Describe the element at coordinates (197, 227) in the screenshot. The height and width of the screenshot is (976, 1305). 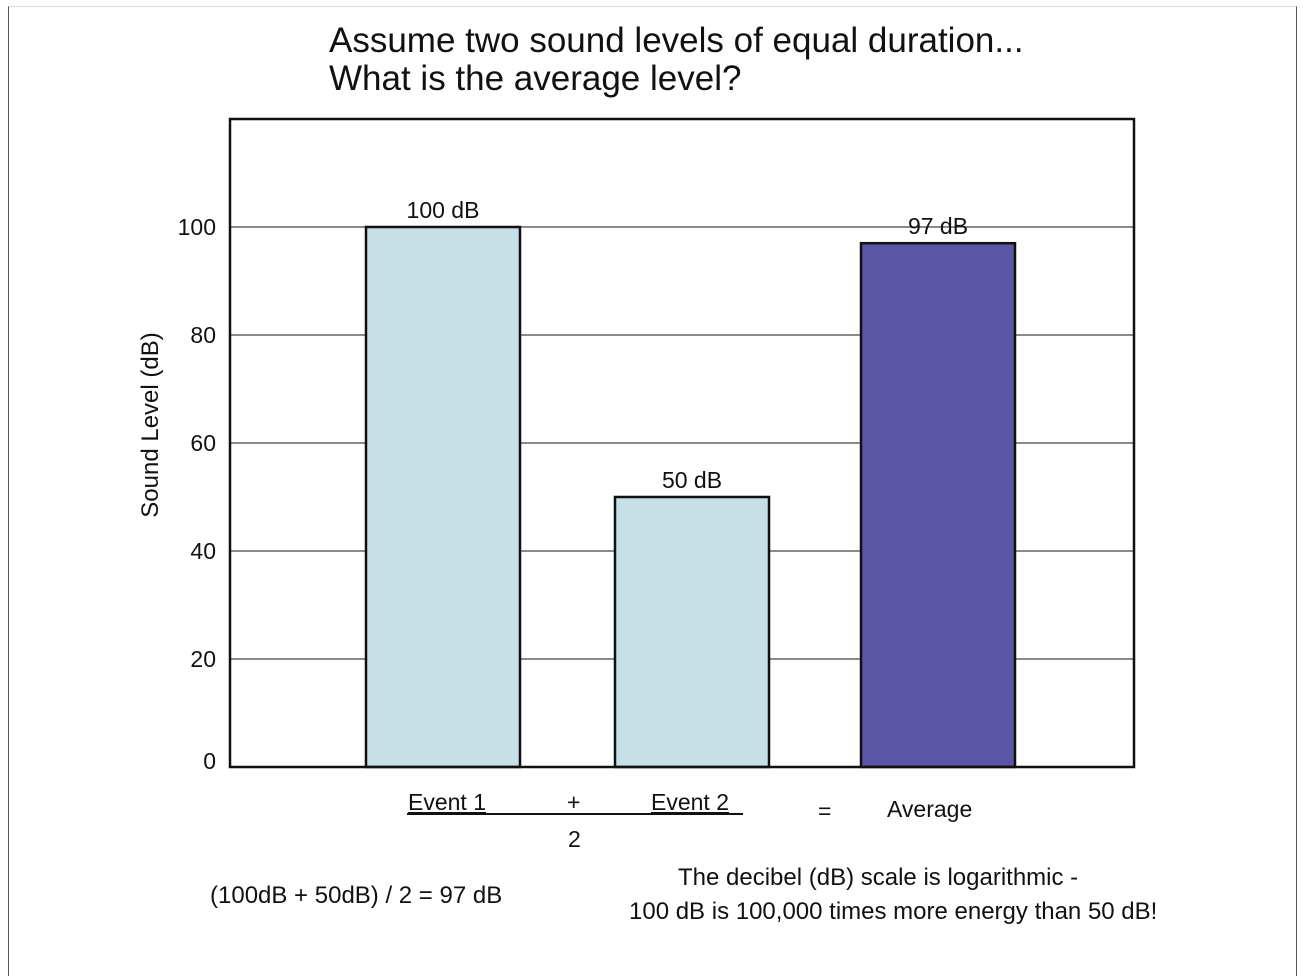
I see `y-tick-label: 100` at that location.